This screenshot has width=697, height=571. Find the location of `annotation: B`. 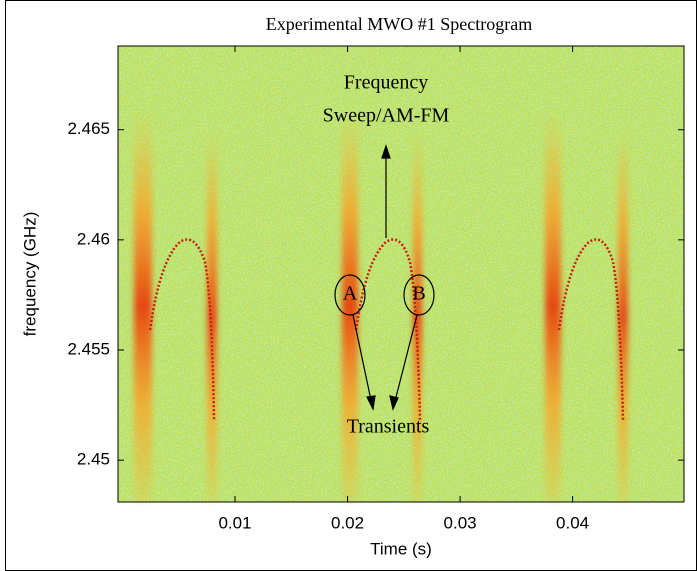

annotation: B is located at coordinates (418, 294).